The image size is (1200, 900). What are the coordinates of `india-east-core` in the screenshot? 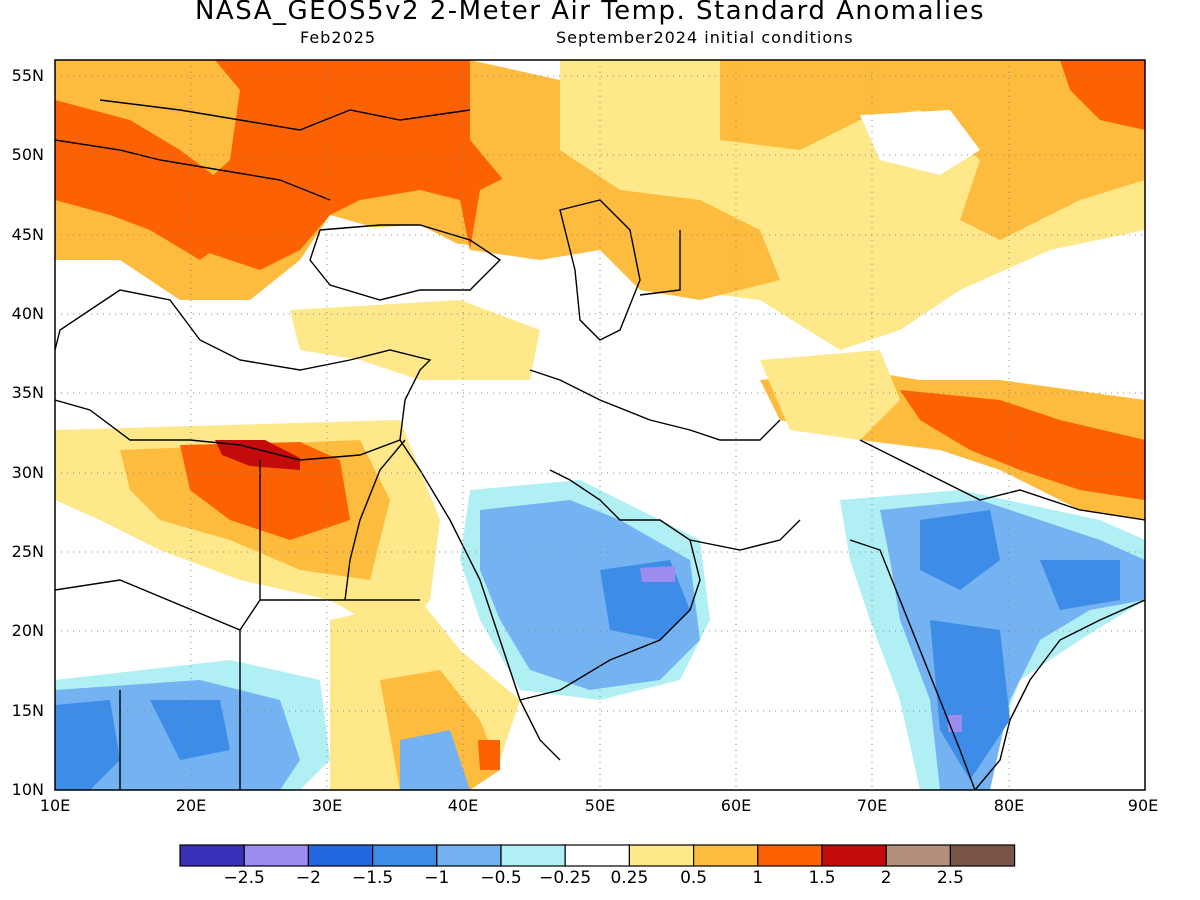 It's located at (1080, 585).